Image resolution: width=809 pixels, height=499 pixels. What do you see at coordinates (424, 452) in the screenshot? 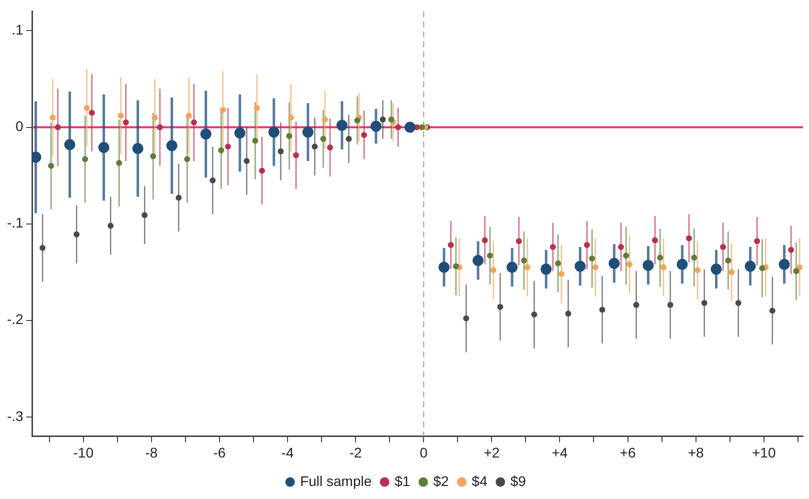
I see `x-tick-label: 0` at bounding box center [424, 452].